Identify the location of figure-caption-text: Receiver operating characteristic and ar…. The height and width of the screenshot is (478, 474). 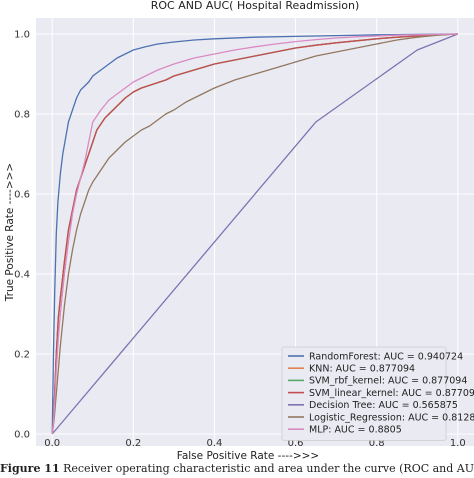
(268, 468).